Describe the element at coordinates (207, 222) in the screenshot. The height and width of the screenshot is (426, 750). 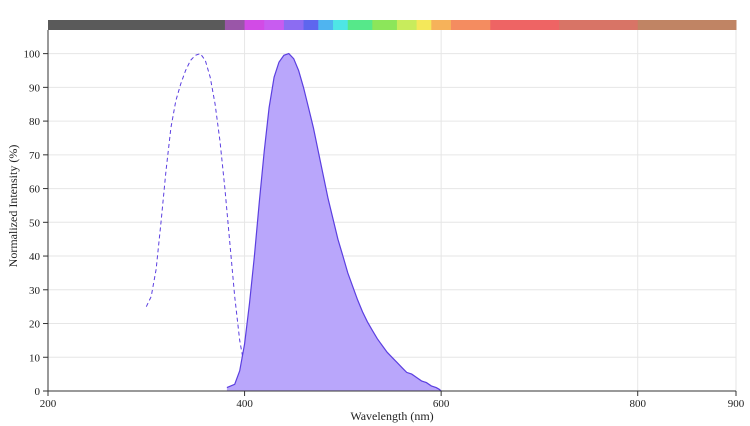
I see `excitation-line` at that location.